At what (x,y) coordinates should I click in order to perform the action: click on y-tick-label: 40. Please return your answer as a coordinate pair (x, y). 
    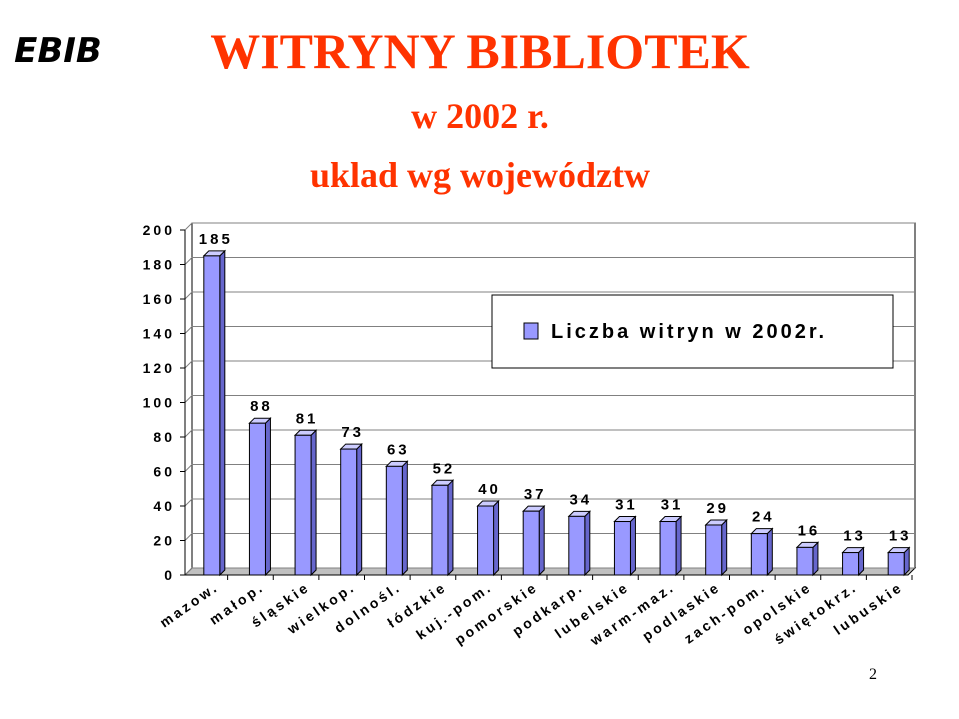
    Looking at the image, I should click on (164, 506).